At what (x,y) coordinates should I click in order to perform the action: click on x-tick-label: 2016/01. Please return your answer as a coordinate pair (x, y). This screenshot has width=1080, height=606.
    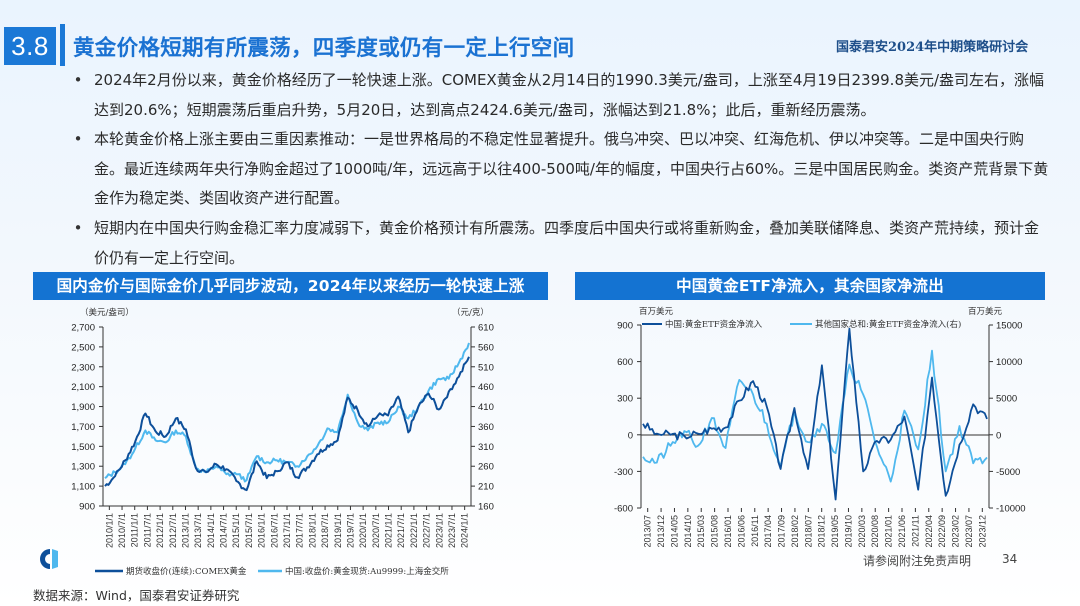
    Looking at the image, I should click on (728, 531).